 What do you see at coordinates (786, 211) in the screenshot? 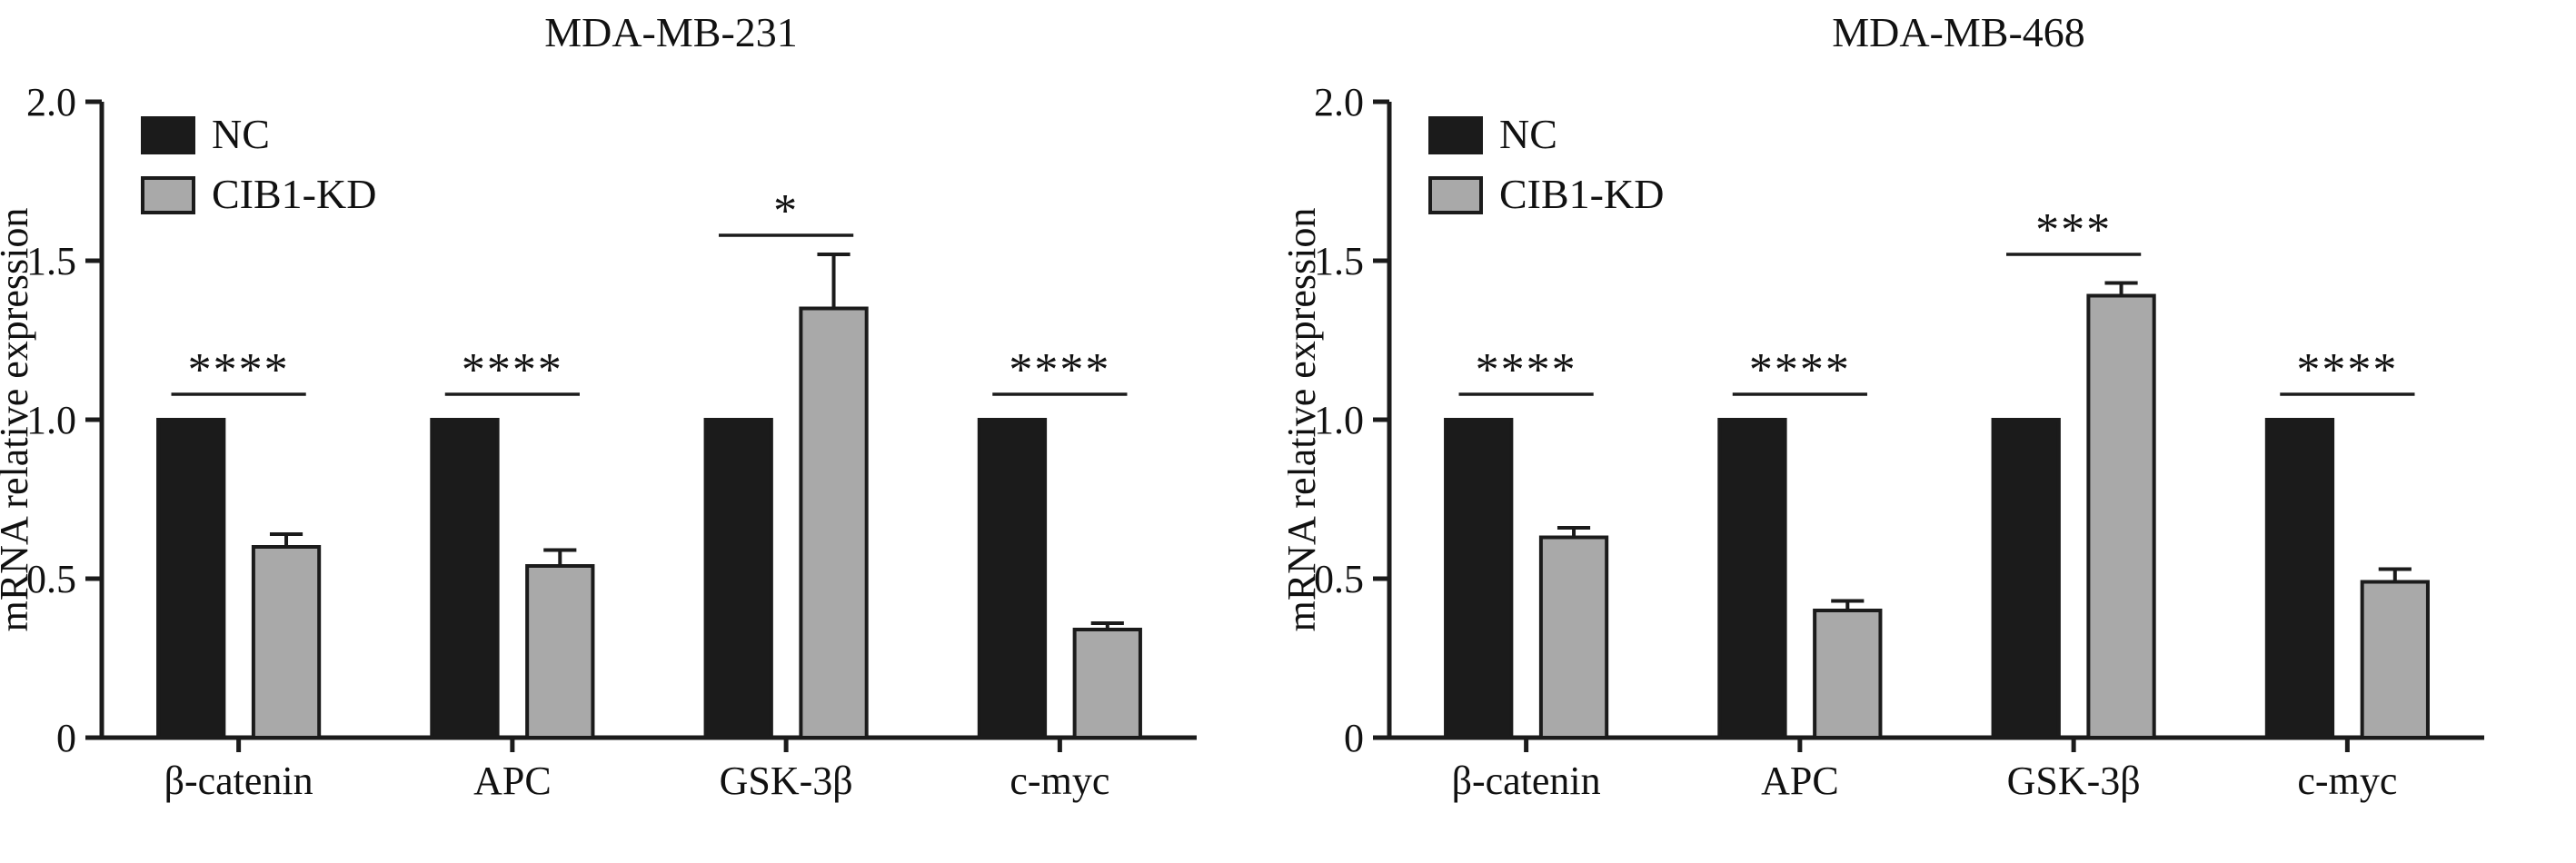
I see `significance-label: *` at bounding box center [786, 211].